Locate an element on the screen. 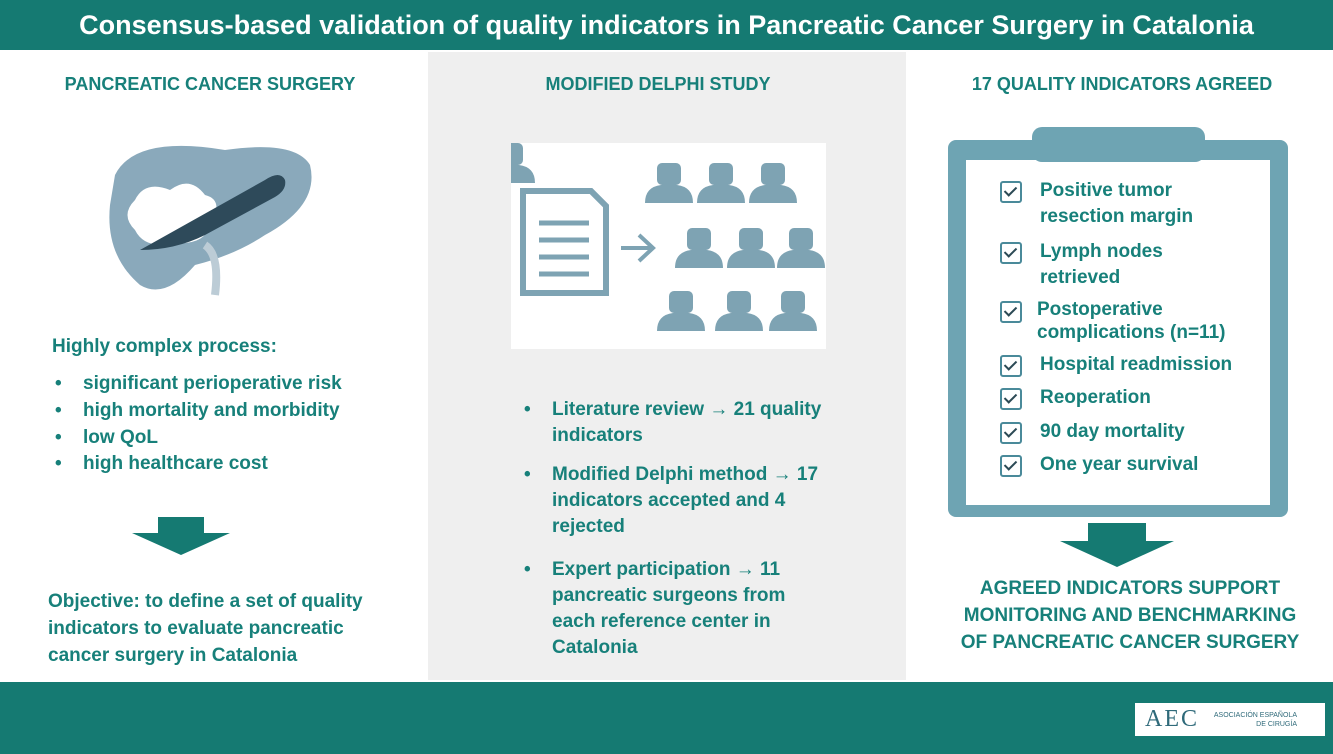 Image resolution: width=1333 pixels, height=754 pixels. item-text: Lymph nodes retrieved is located at coordinates (1101, 264).